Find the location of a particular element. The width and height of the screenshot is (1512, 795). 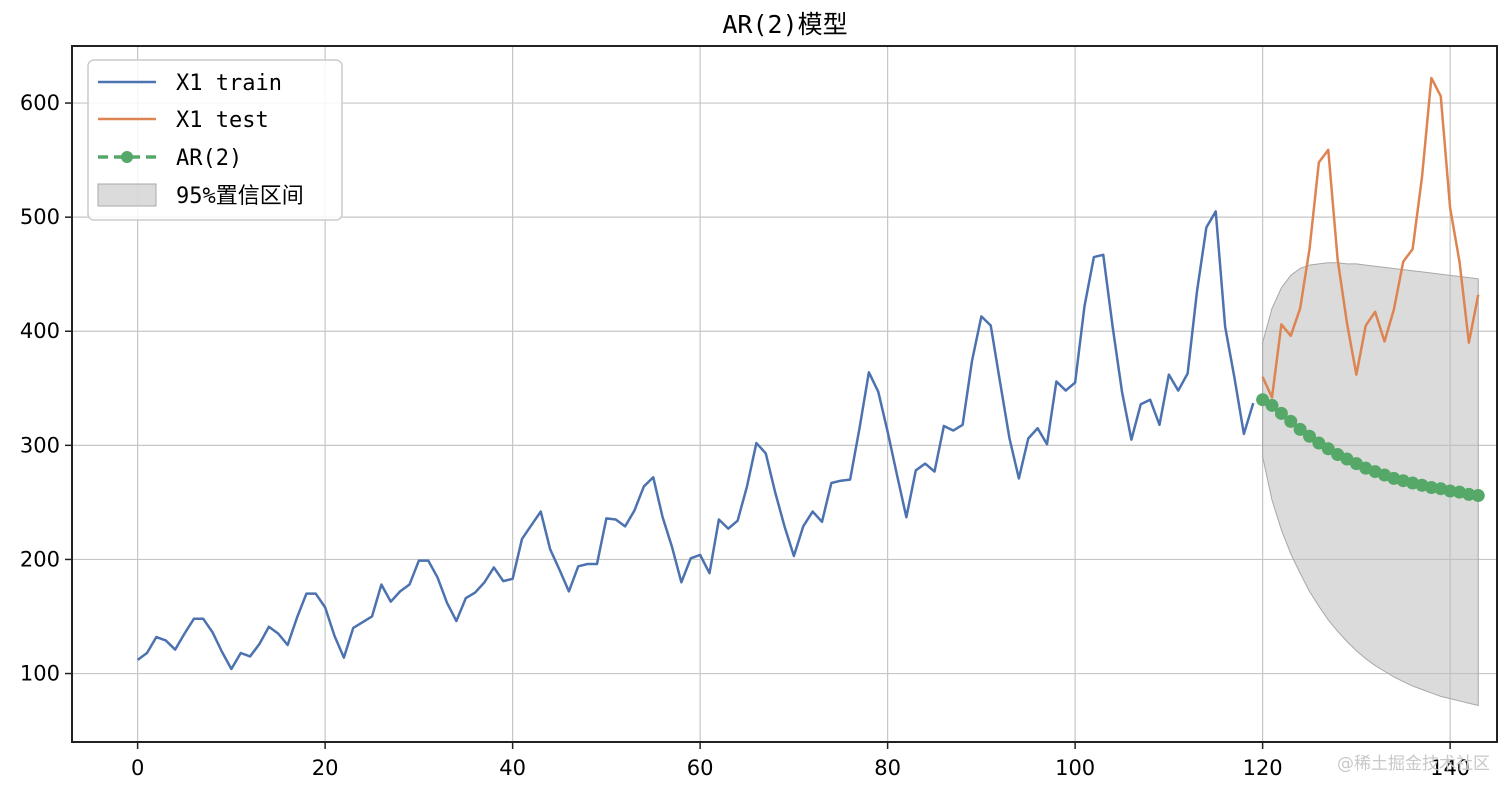

legend: X1 train X1 test AR(2) 95%置信区间 is located at coordinates (215, 140).